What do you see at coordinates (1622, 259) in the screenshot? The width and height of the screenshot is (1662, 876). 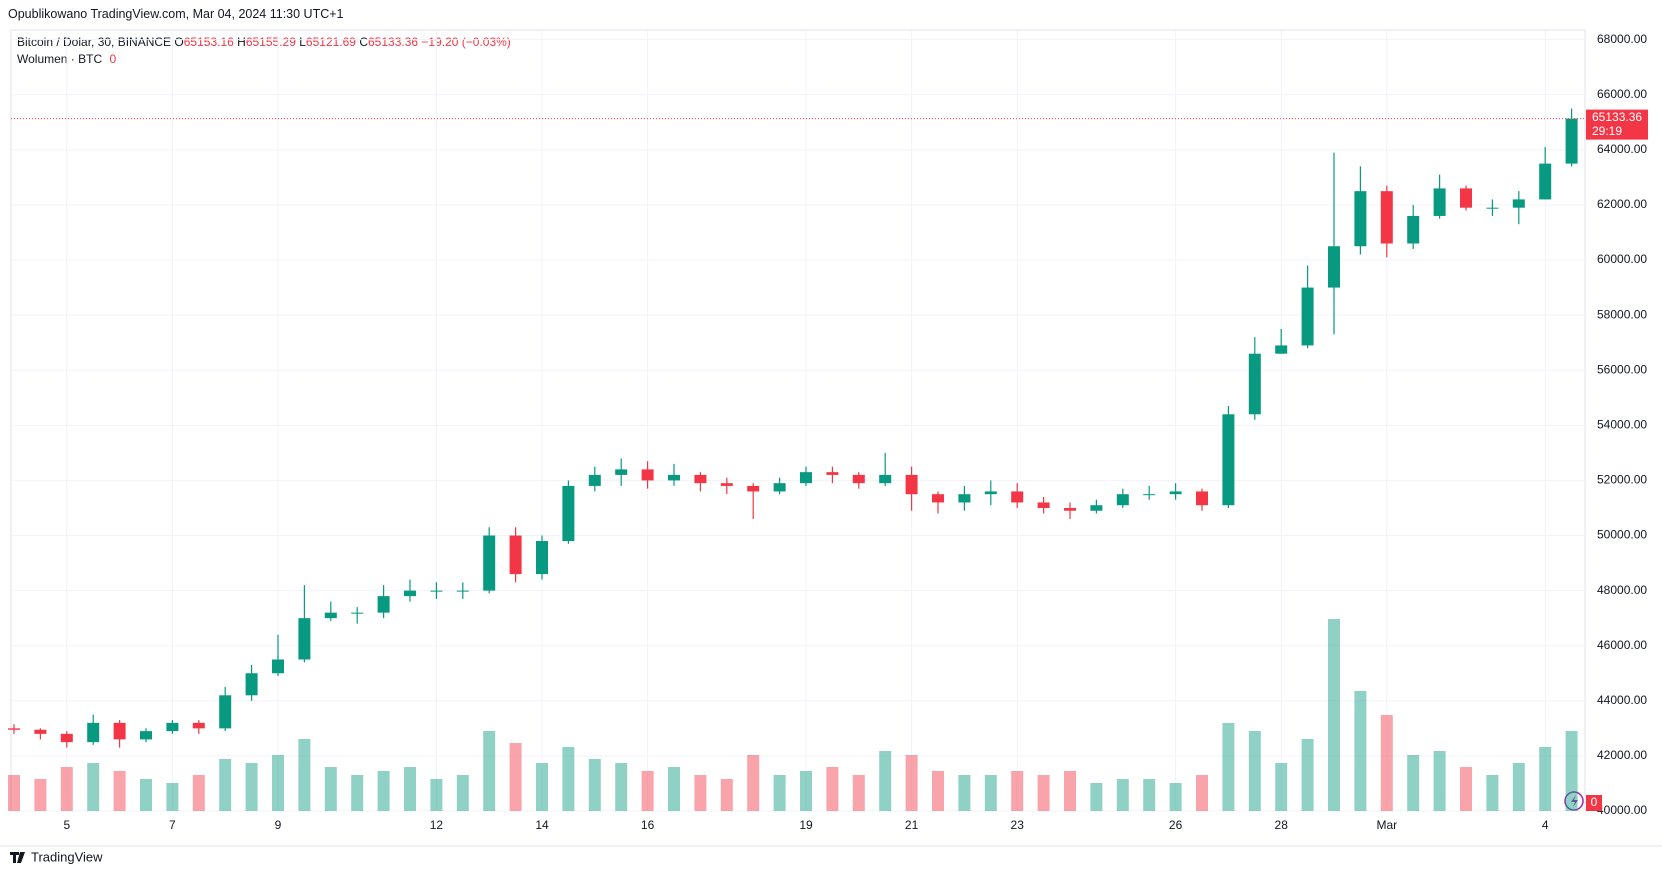 I see `y-tick-label: 60000.00` at bounding box center [1622, 259].